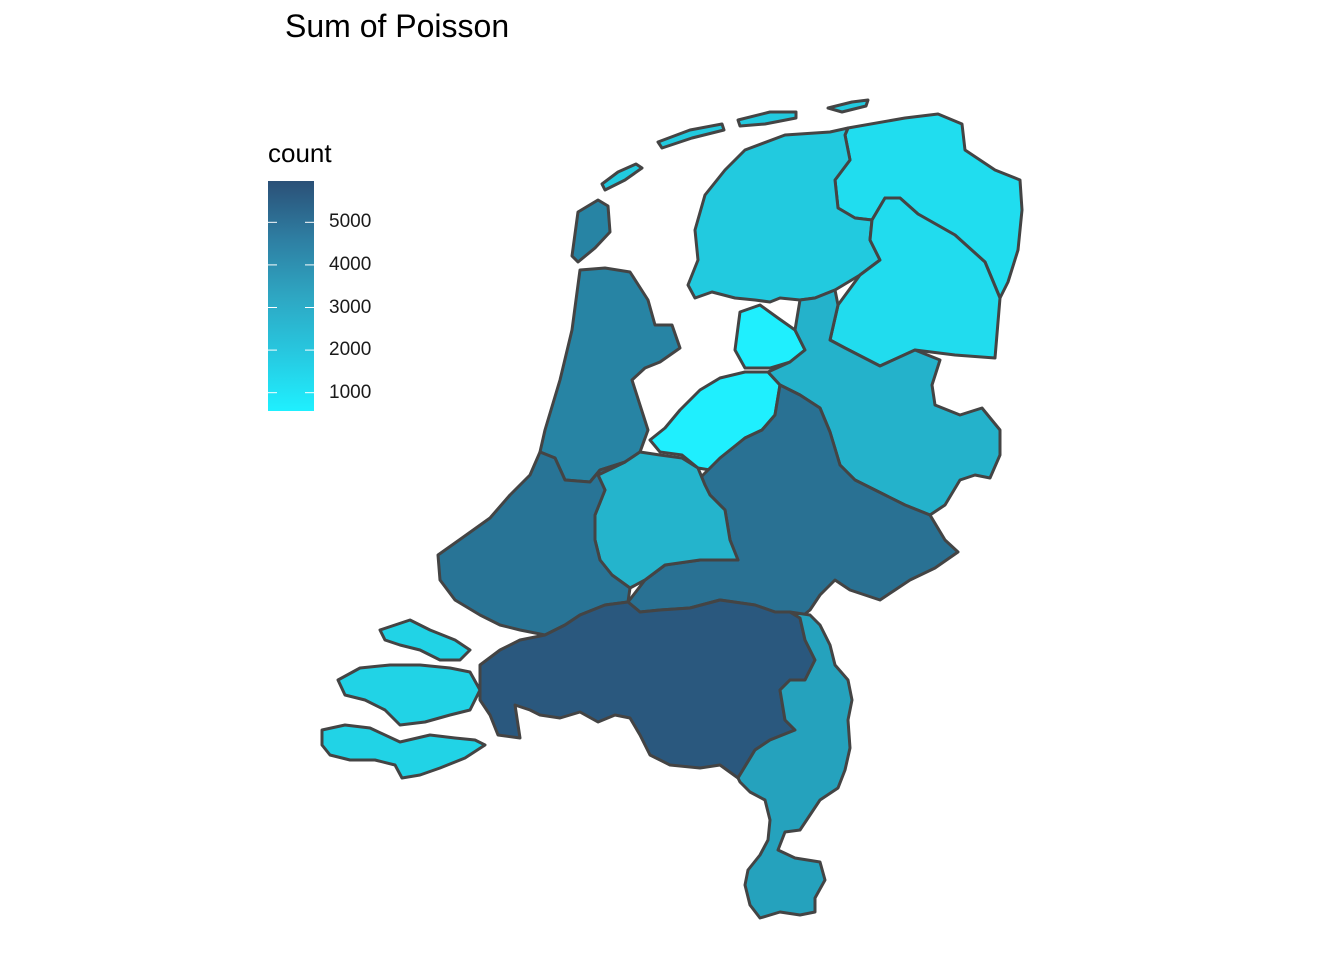 The width and height of the screenshot is (1344, 960). I want to click on map-title: Sum of Poisson, so click(397, 26).